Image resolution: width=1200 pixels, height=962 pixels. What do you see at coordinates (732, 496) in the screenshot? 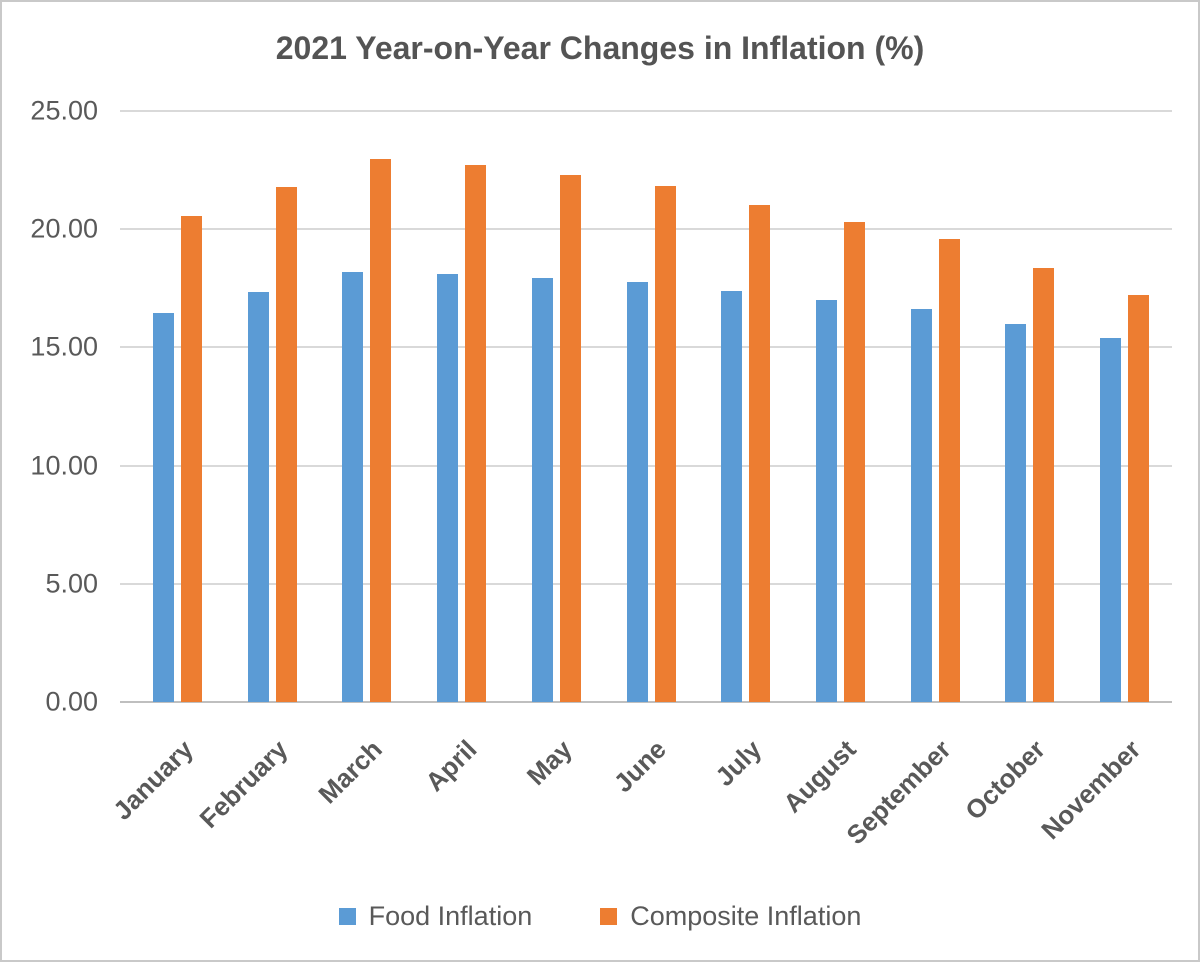
I see `bar-food-inflation-july` at bounding box center [732, 496].